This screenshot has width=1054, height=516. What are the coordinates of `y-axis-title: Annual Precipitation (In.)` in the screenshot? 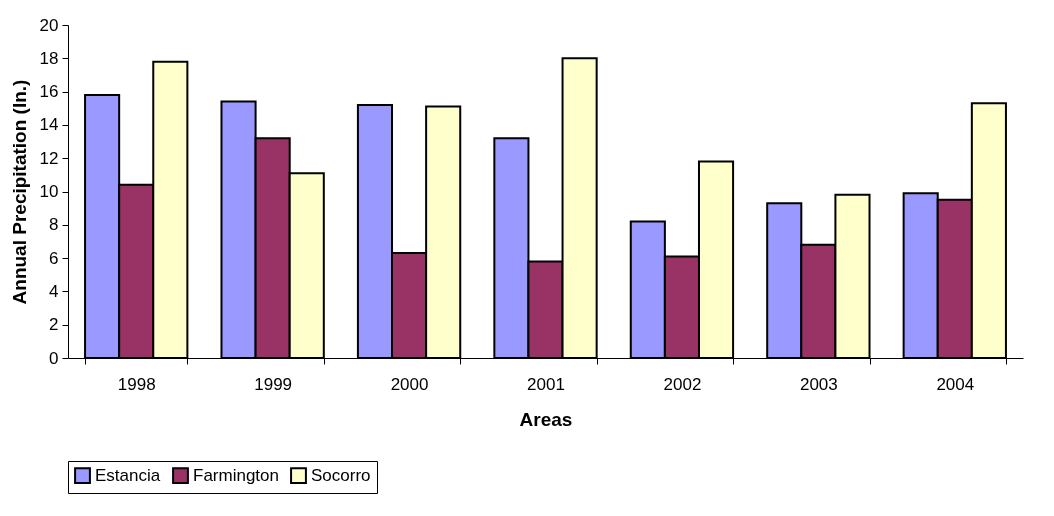 It's located at (19, 192).